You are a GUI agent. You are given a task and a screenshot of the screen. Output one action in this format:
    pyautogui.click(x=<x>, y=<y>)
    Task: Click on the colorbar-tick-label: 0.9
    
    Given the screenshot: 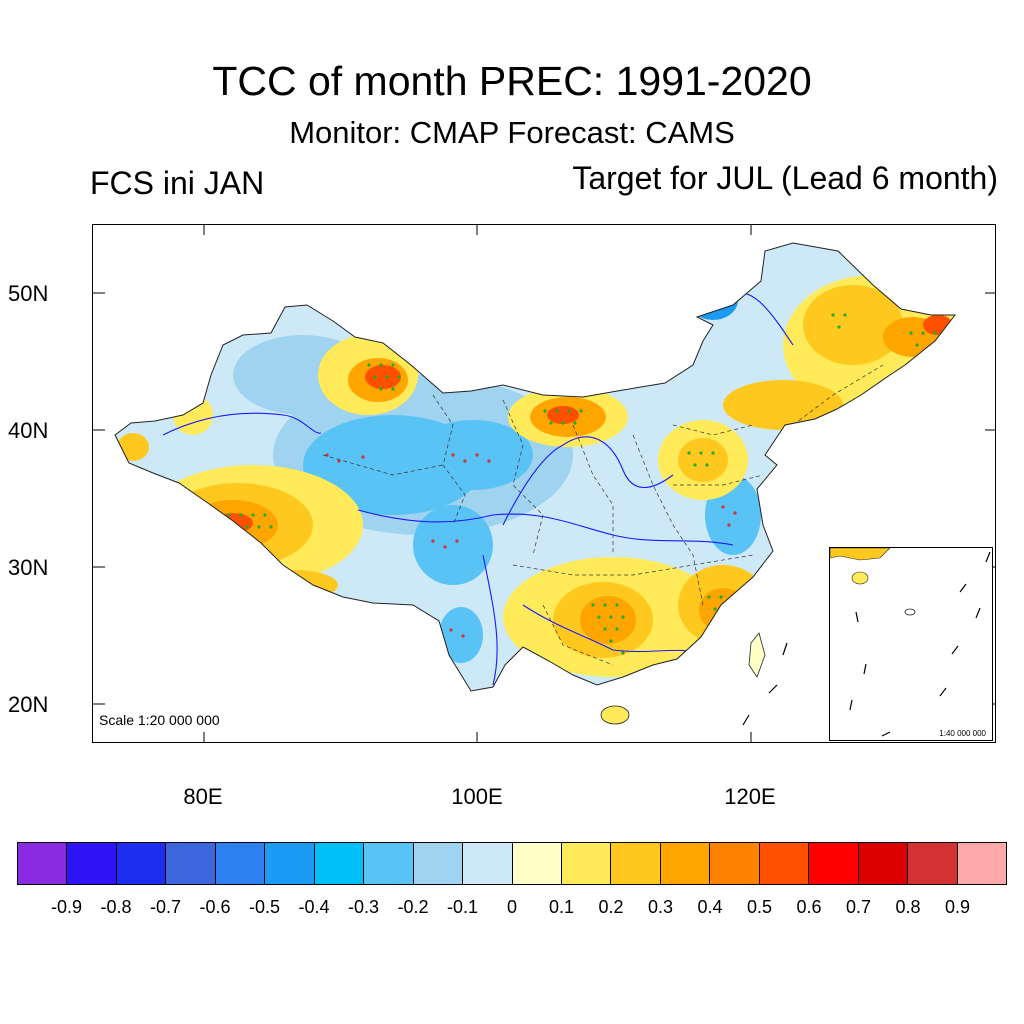 What is the action you would take?
    pyautogui.click(x=957, y=907)
    